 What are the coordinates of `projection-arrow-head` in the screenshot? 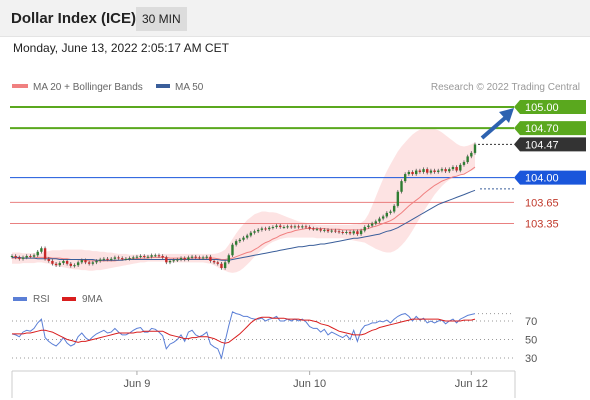 It's located at (506, 115).